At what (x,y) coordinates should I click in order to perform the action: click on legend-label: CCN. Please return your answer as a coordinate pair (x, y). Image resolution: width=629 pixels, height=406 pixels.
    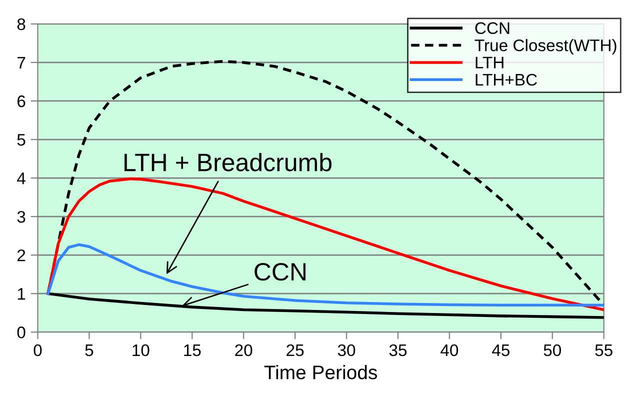
    Looking at the image, I should click on (492, 28).